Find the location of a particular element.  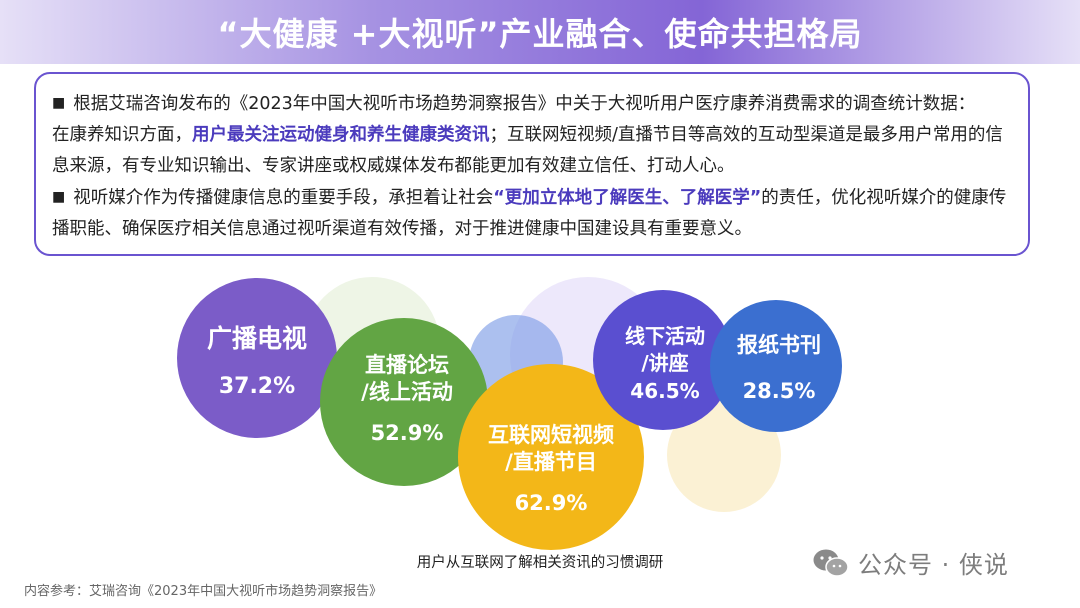

bubble-offline-events: 线下活动 /讲座 46.5% is located at coordinates (663, 360).